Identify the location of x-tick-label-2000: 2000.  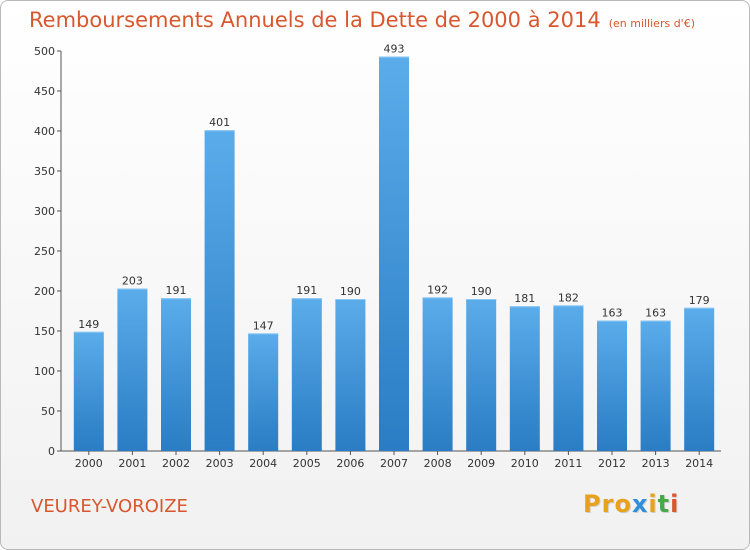
(89, 463).